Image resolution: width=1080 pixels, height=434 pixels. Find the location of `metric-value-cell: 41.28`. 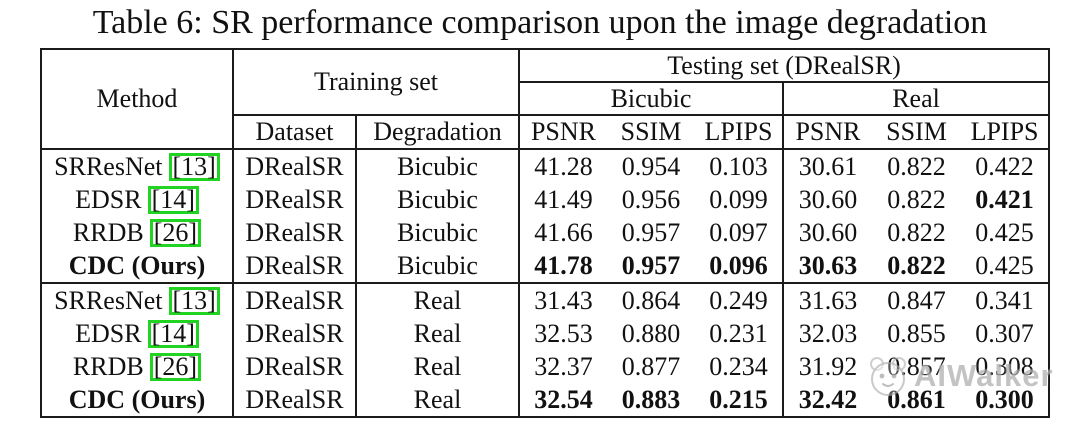

metric-value-cell: 41.28 is located at coordinates (563, 166).